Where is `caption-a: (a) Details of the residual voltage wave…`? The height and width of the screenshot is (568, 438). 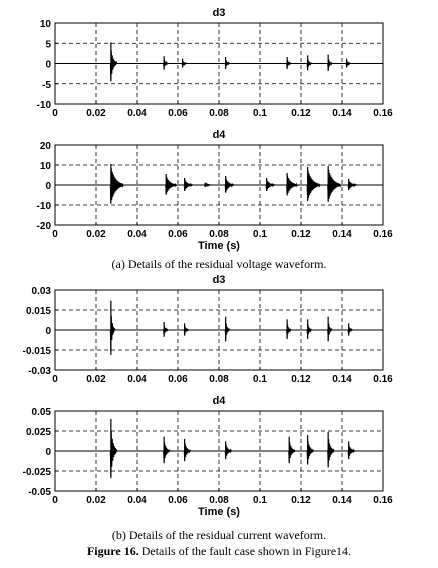
caption-a: (a) Details of the residual voltage wave… is located at coordinates (219, 264).